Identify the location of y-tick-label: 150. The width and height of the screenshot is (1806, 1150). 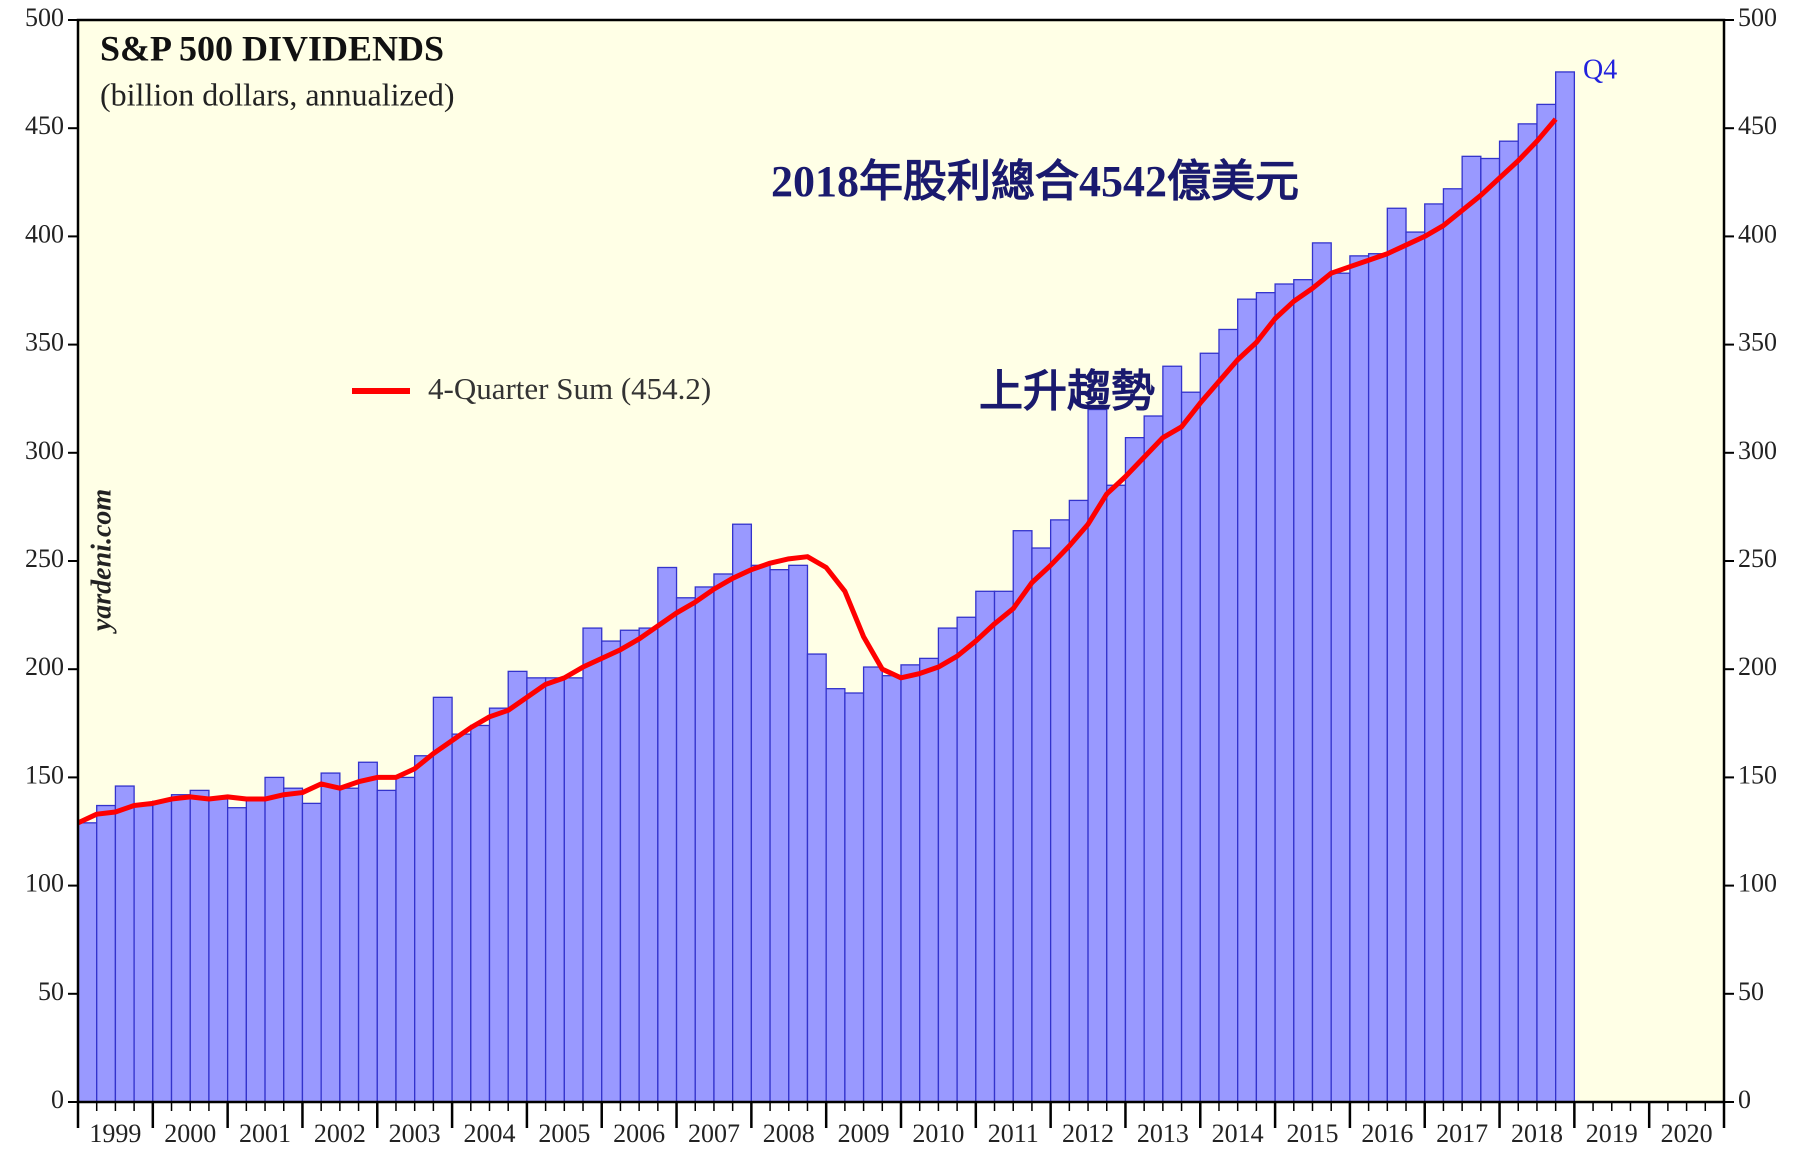
(1757, 774).